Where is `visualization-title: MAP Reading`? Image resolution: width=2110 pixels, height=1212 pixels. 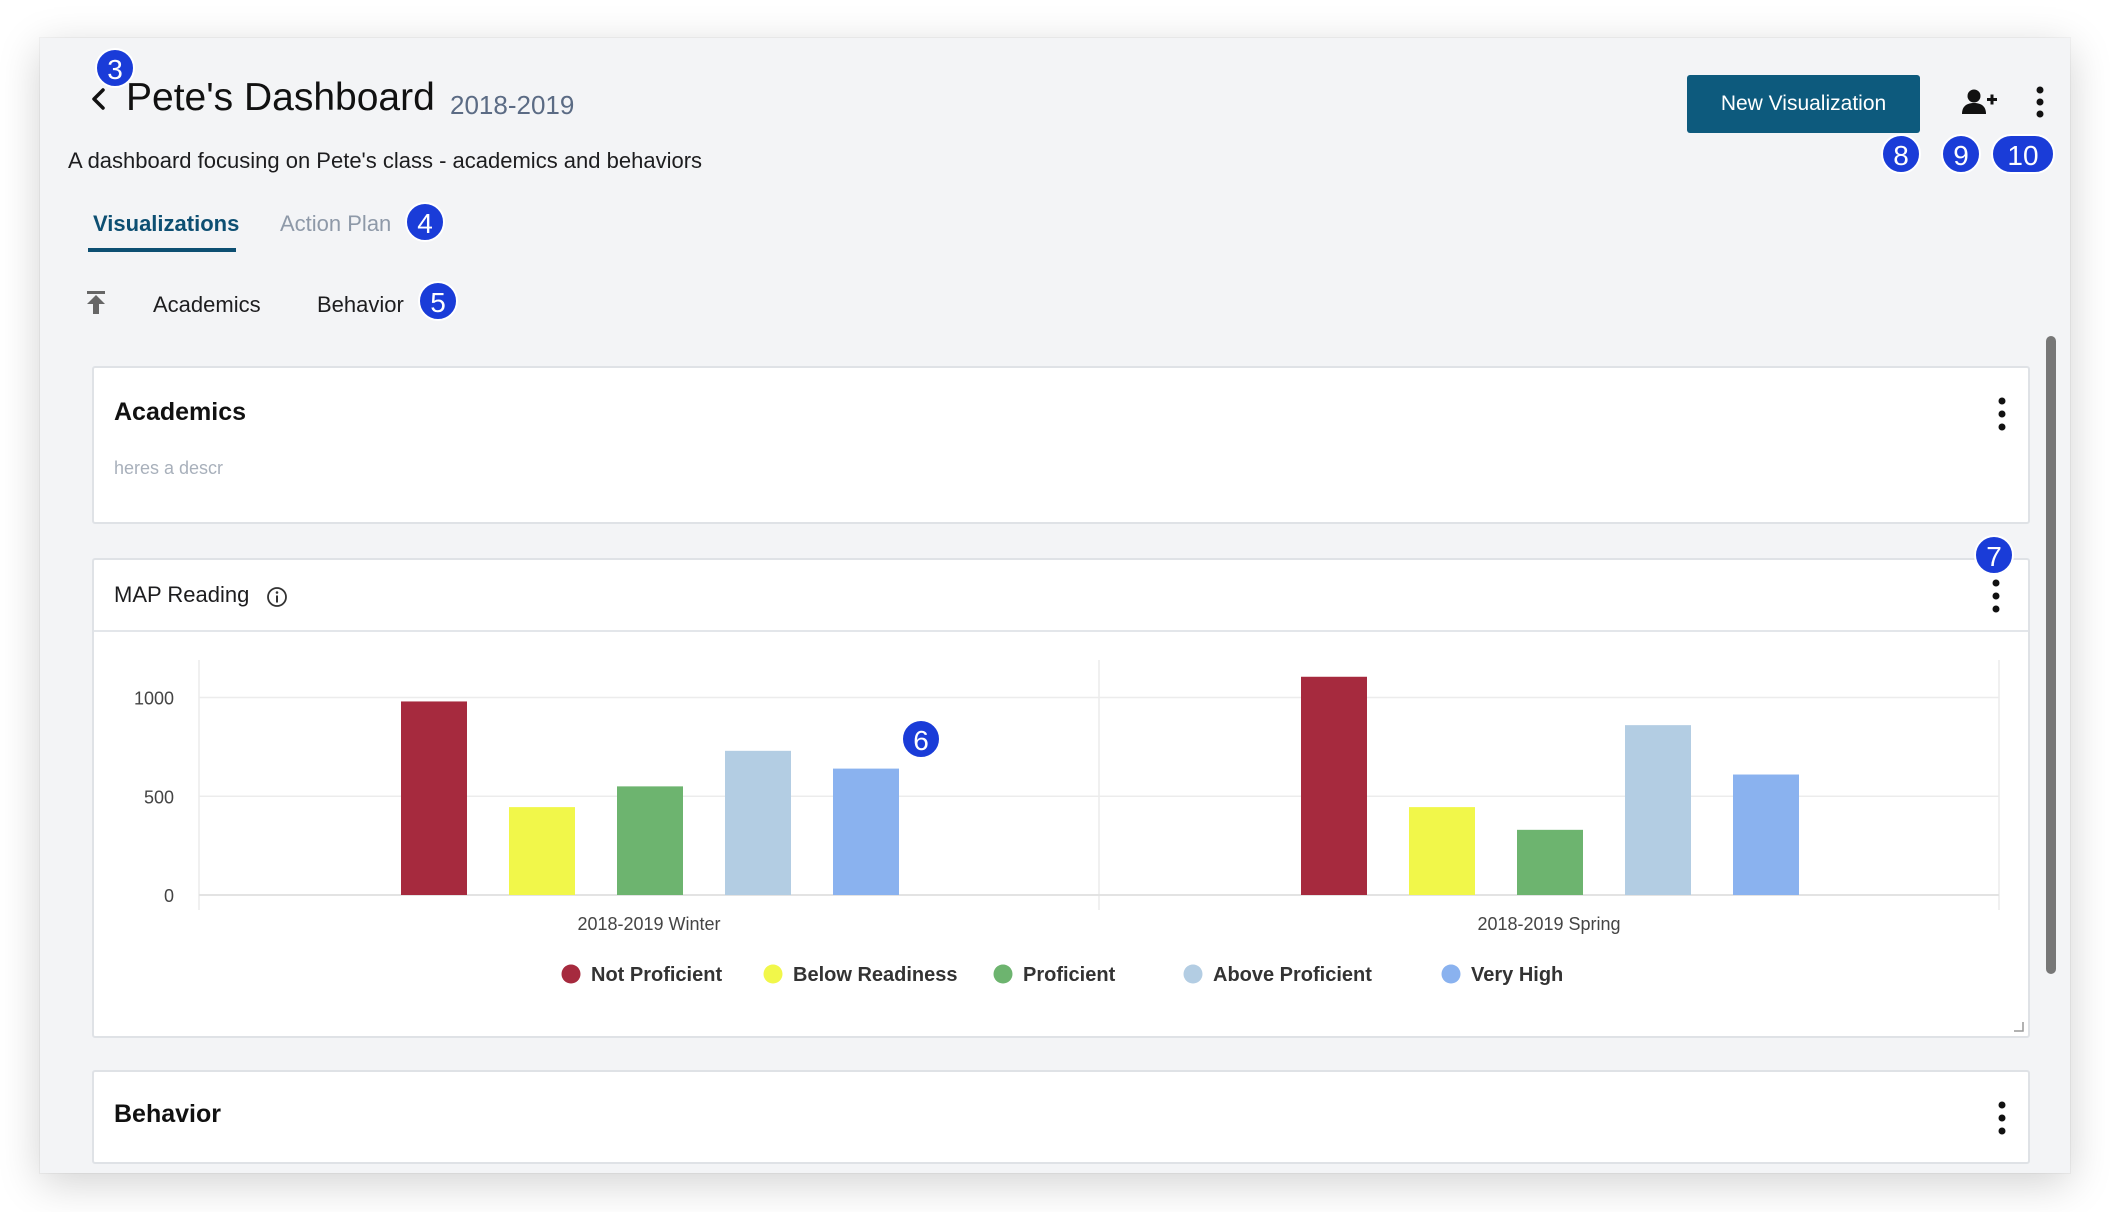 visualization-title: MAP Reading is located at coordinates (182, 594).